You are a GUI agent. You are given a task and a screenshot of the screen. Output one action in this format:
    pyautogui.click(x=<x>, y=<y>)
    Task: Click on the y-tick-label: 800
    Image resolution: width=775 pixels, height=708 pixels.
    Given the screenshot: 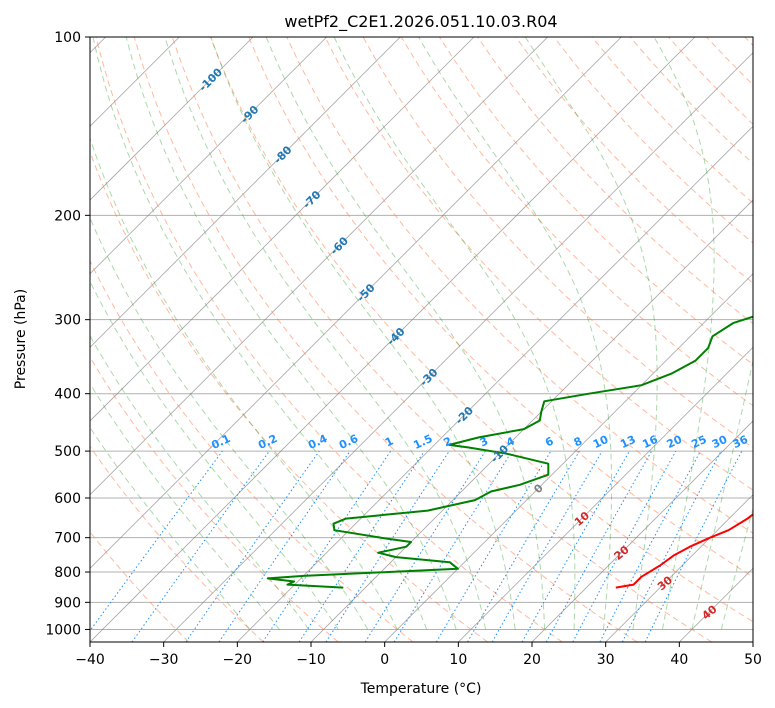 What is the action you would take?
    pyautogui.click(x=67, y=573)
    